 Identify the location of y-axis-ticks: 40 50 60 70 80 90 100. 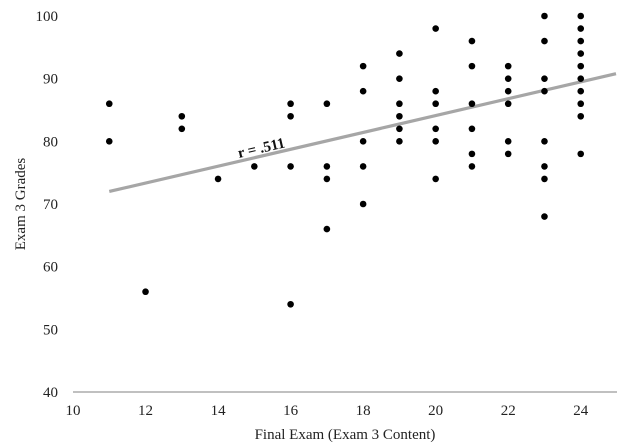
(47, 205).